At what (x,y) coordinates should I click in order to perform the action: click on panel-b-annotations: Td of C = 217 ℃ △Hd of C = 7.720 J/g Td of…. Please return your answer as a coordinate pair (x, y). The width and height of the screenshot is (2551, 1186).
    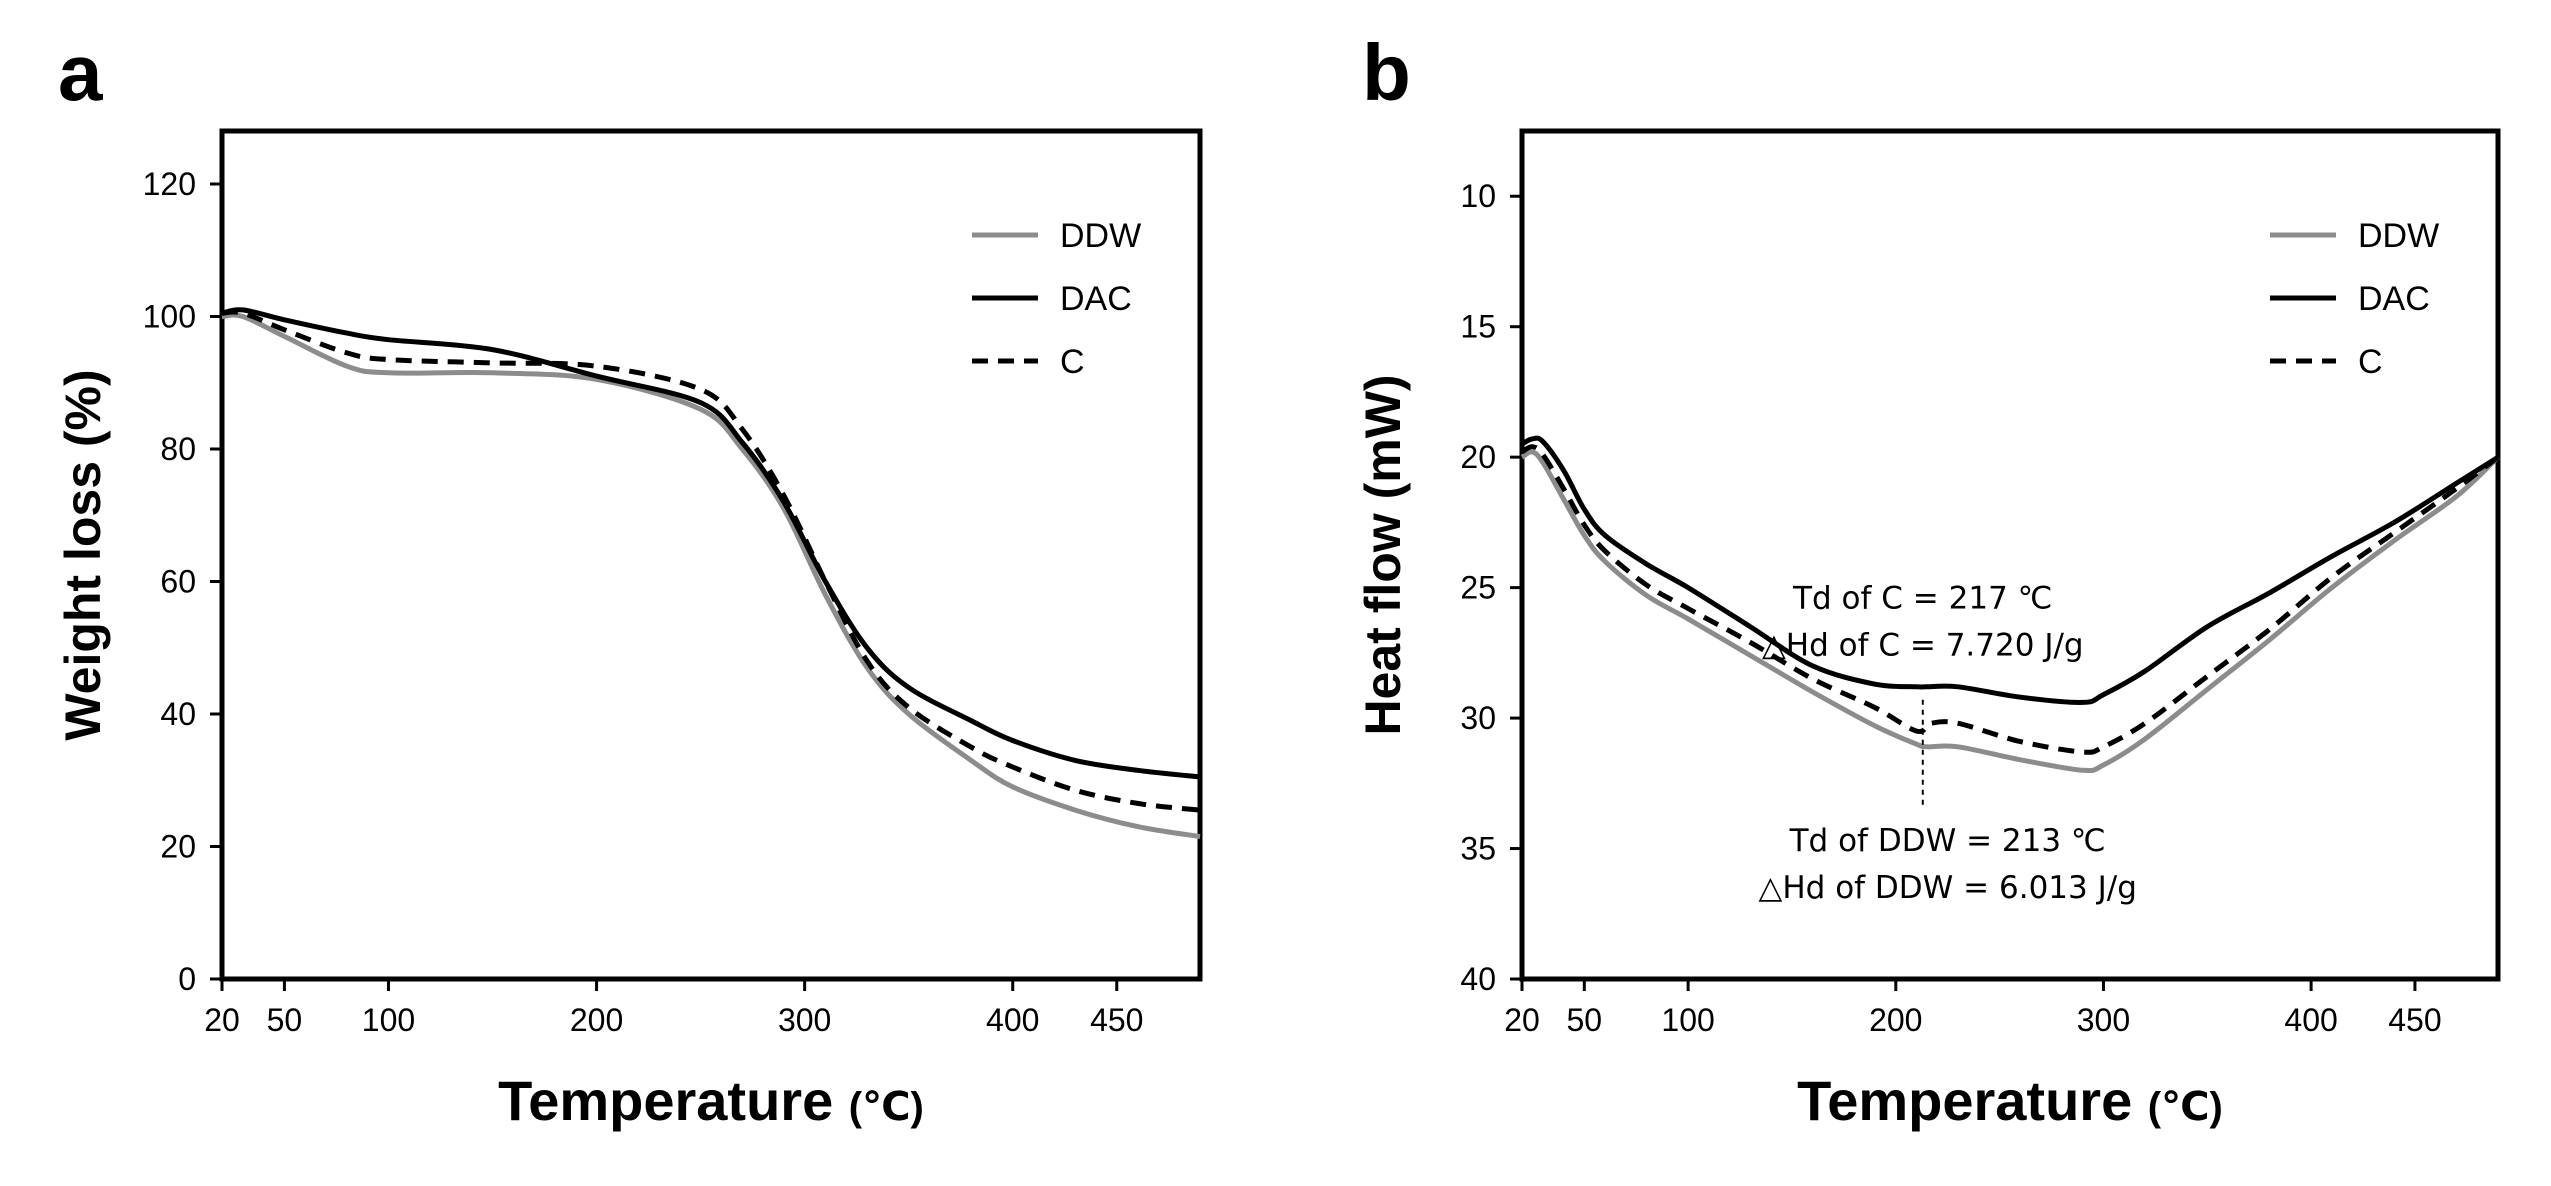
    Looking at the image, I should click on (1948, 743).